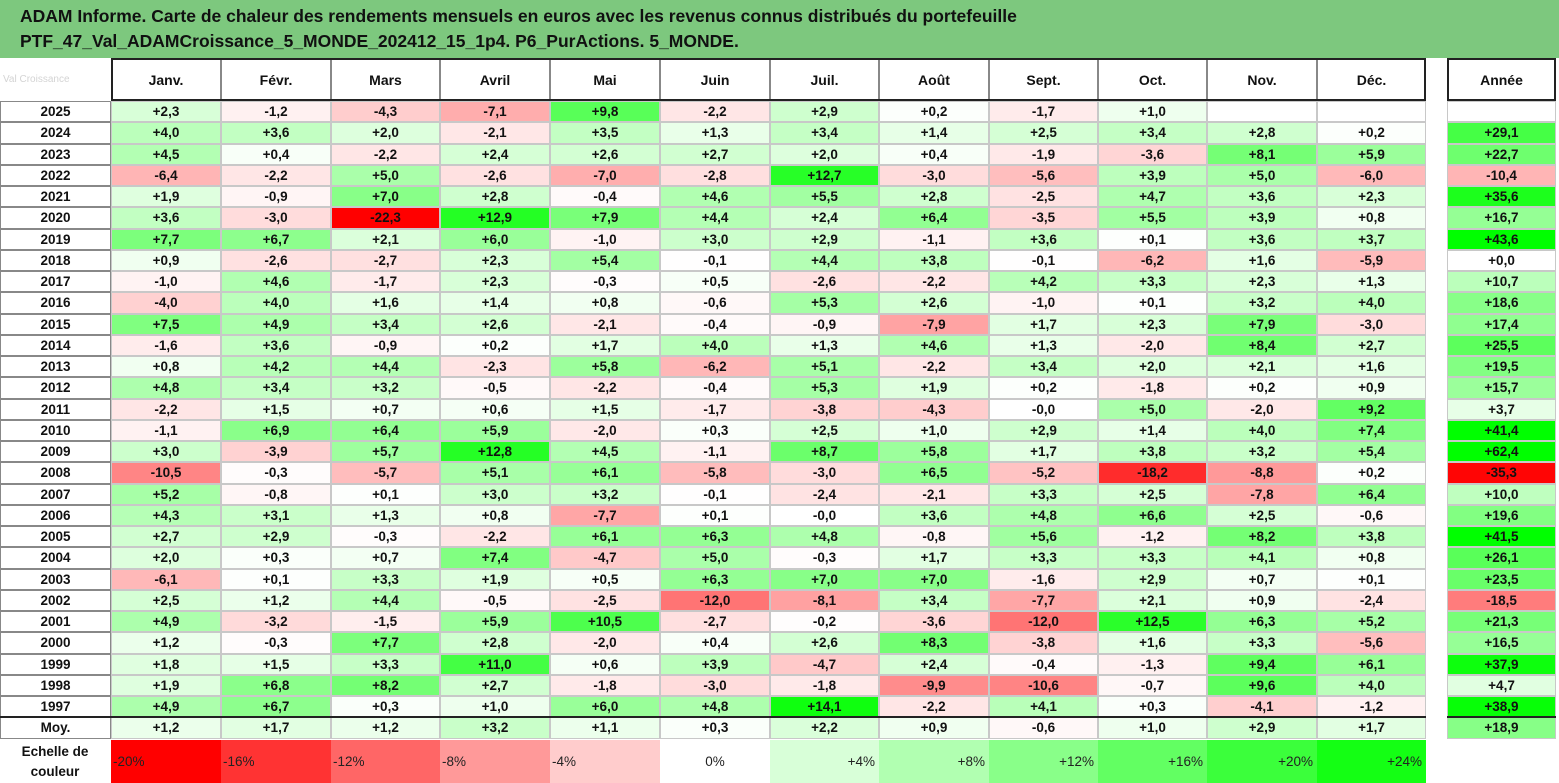  Describe the element at coordinates (715, 79) in the screenshot. I see `month-header: Juin` at that location.